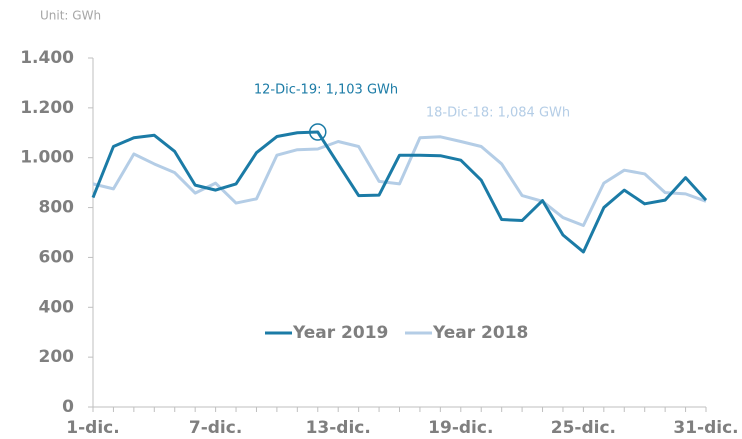 Image resolution: width=742 pixels, height=439 pixels. Describe the element at coordinates (57, 257) in the screenshot. I see `y-tick-label: 600` at that location.